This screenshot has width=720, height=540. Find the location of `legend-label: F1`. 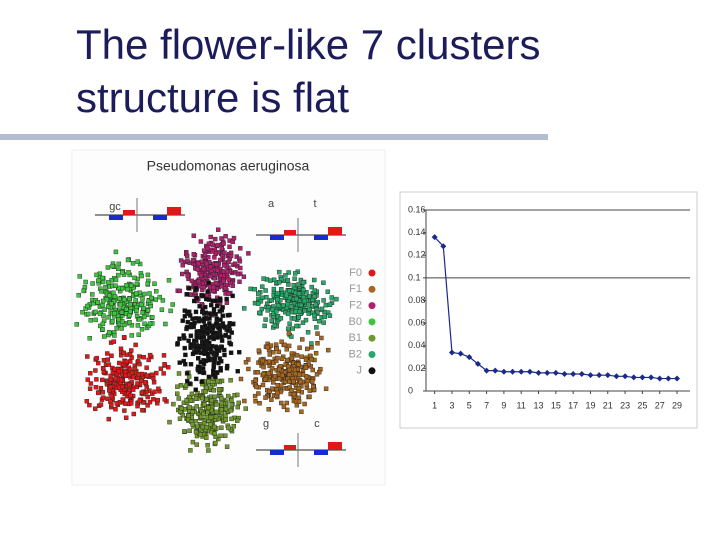

legend-label: F1 is located at coordinates (355, 289).